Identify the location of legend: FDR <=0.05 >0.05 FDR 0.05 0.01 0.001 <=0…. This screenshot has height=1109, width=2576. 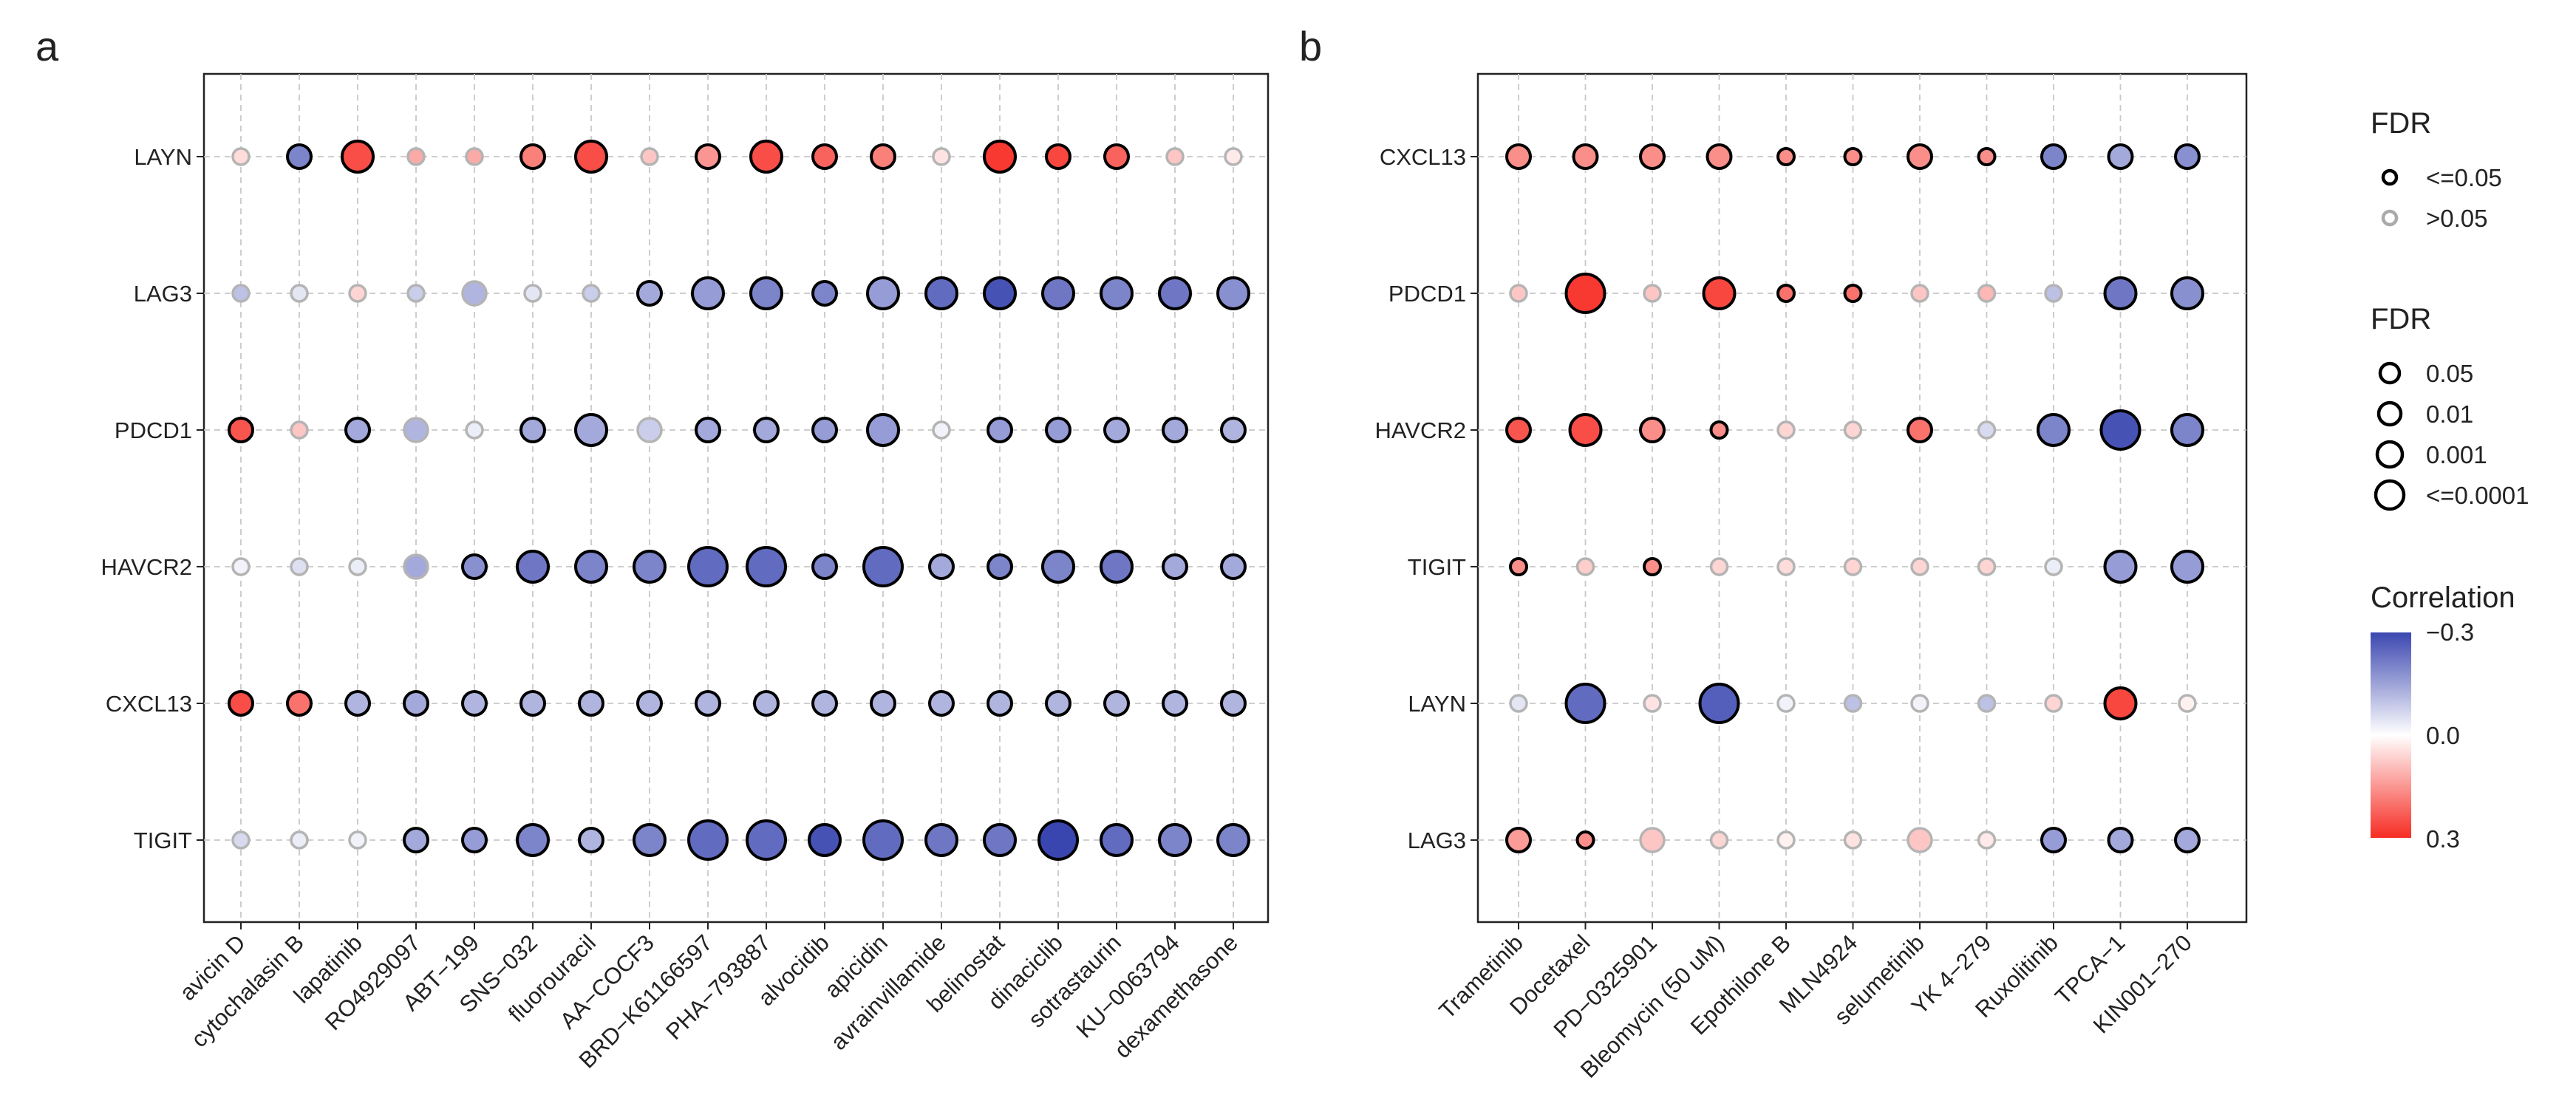
(2450, 480).